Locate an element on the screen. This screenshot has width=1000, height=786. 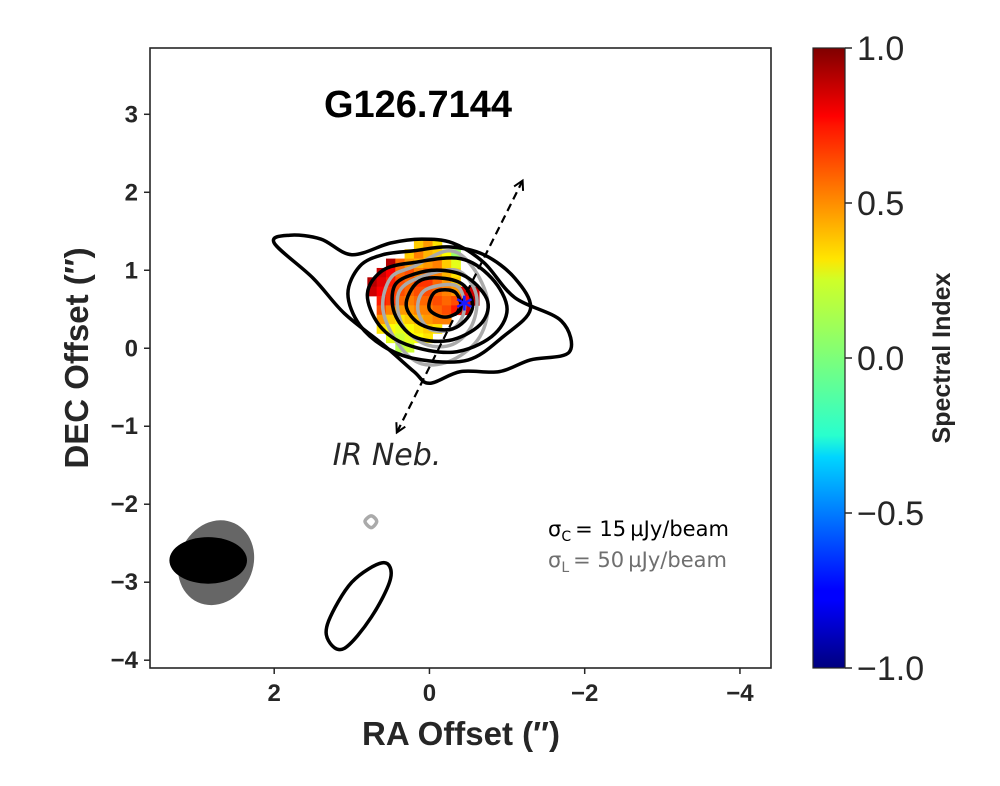
y-tick-label: 3 is located at coordinates (131, 114).